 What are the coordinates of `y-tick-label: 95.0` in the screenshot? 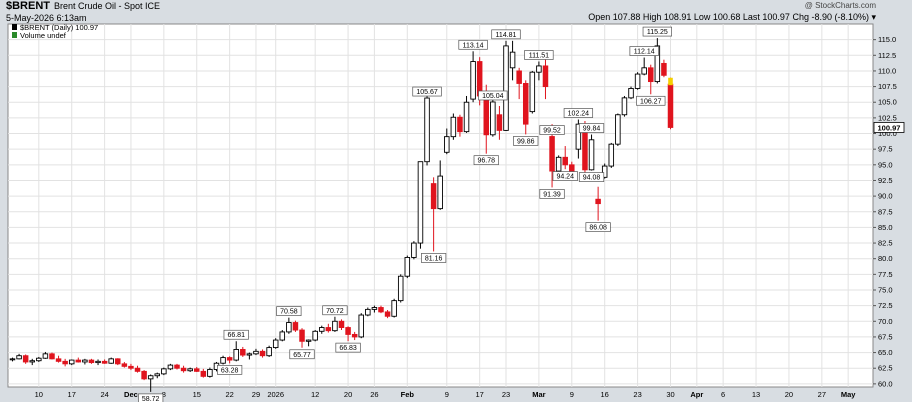 It's located at (885, 164).